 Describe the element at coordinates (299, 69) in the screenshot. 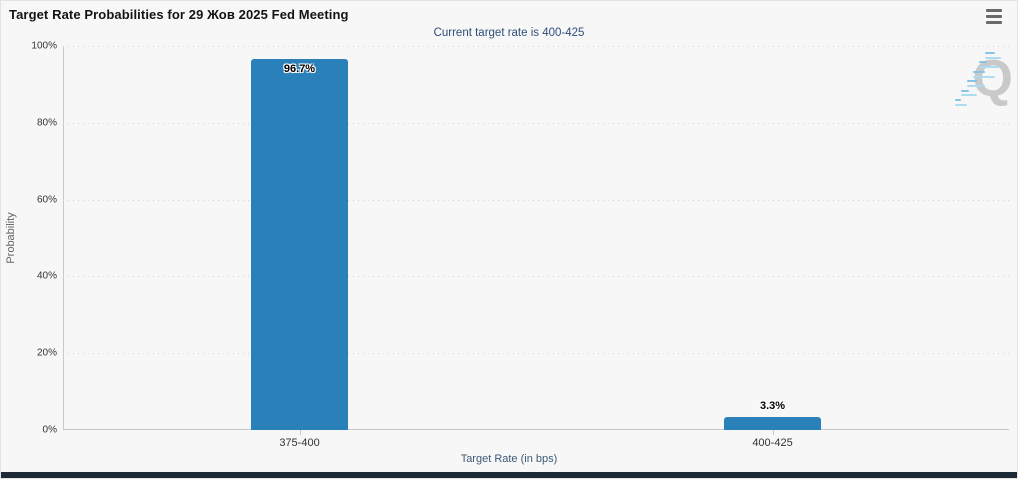

I see `bar-value-label: 96.7%` at that location.